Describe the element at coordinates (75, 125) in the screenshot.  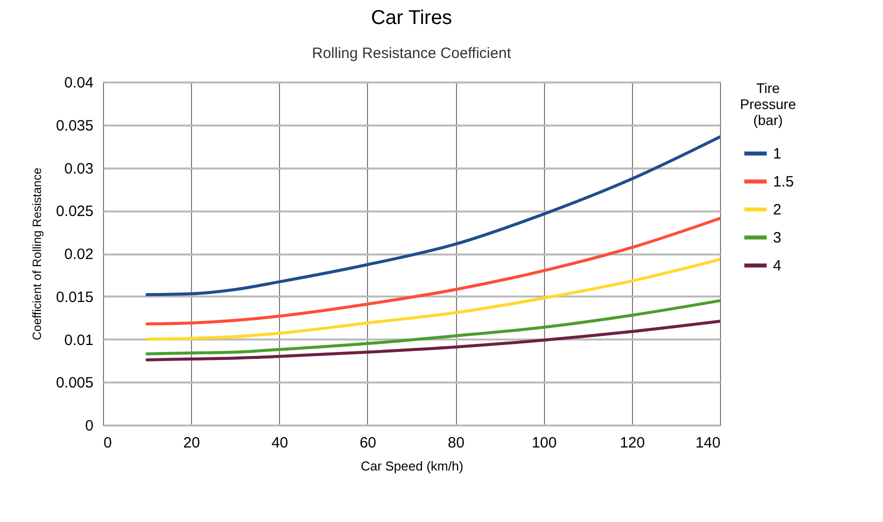
I see `y-tick-label: 0.035` at that location.